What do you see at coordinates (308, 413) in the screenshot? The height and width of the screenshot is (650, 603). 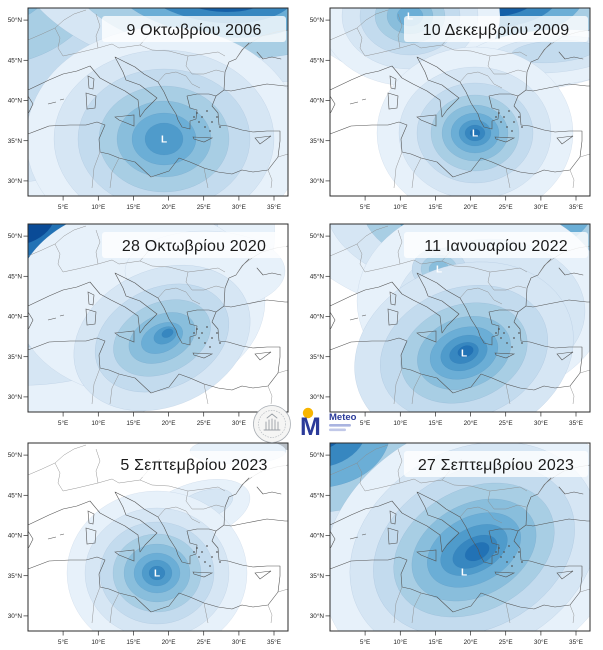 I see `meteo-sun-icon` at bounding box center [308, 413].